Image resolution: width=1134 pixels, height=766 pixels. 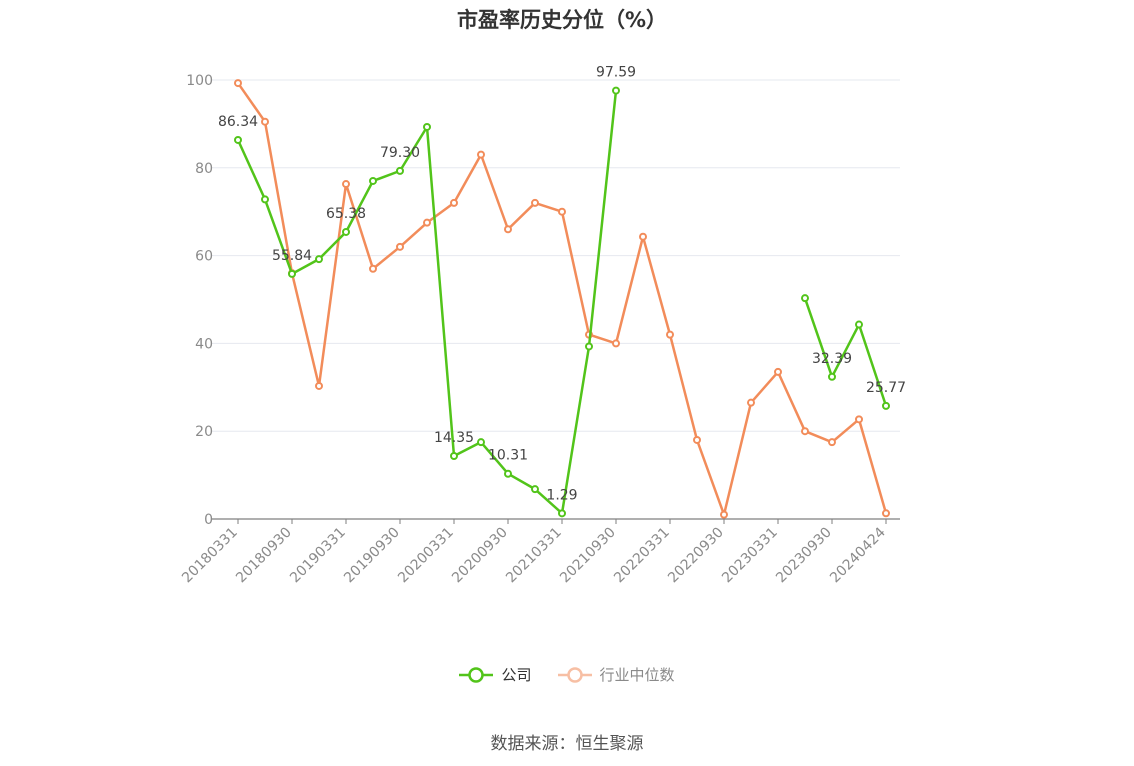 What do you see at coordinates (516, 675) in the screenshot?
I see `legend-label-company: 公司` at bounding box center [516, 675].